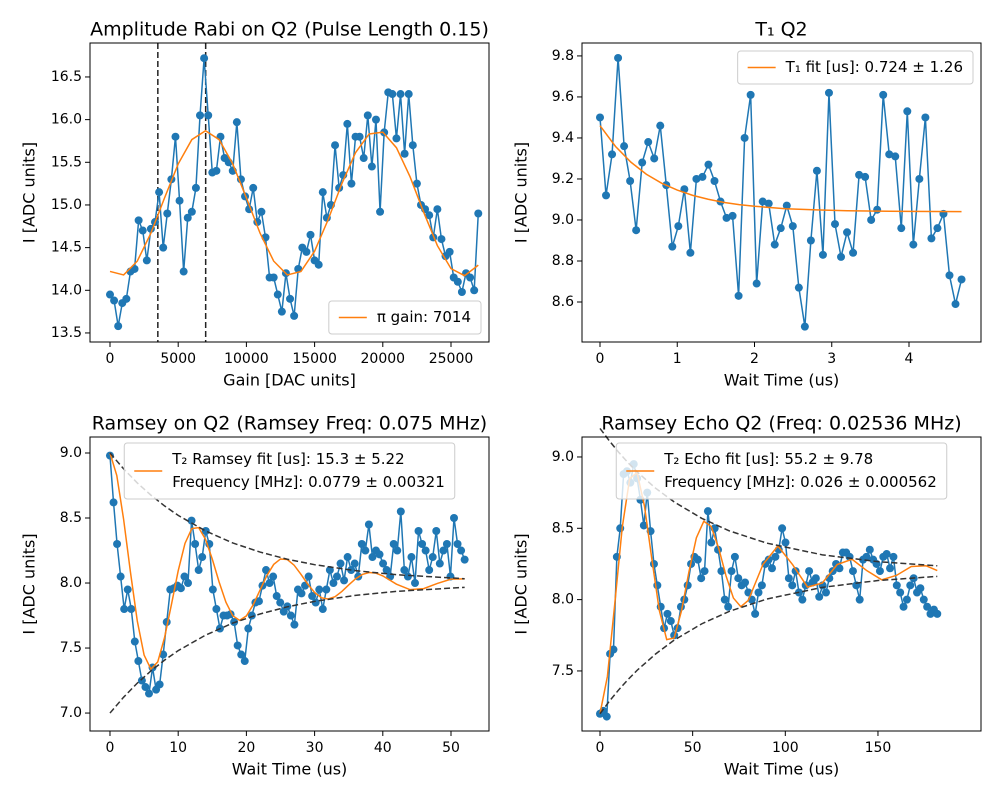 This screenshot has width=1000, height=800. Describe the element at coordinates (677, 359) in the screenshot. I see `x-tick-label: 1` at that location.